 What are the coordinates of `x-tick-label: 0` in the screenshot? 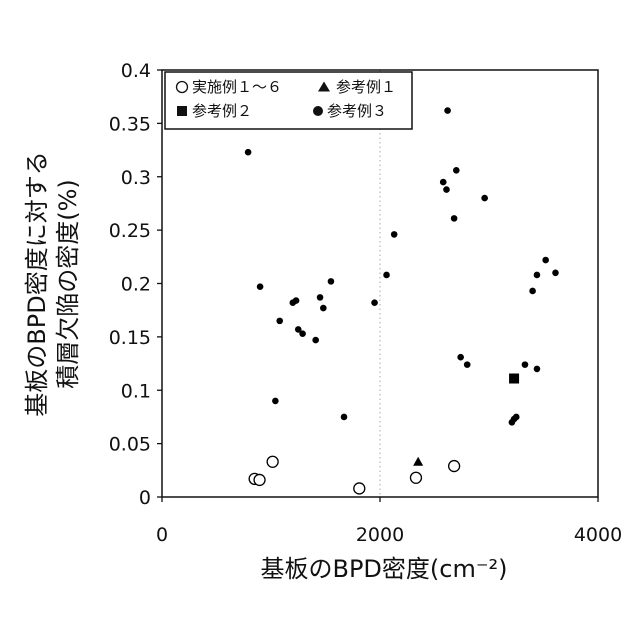 It's located at (162, 535).